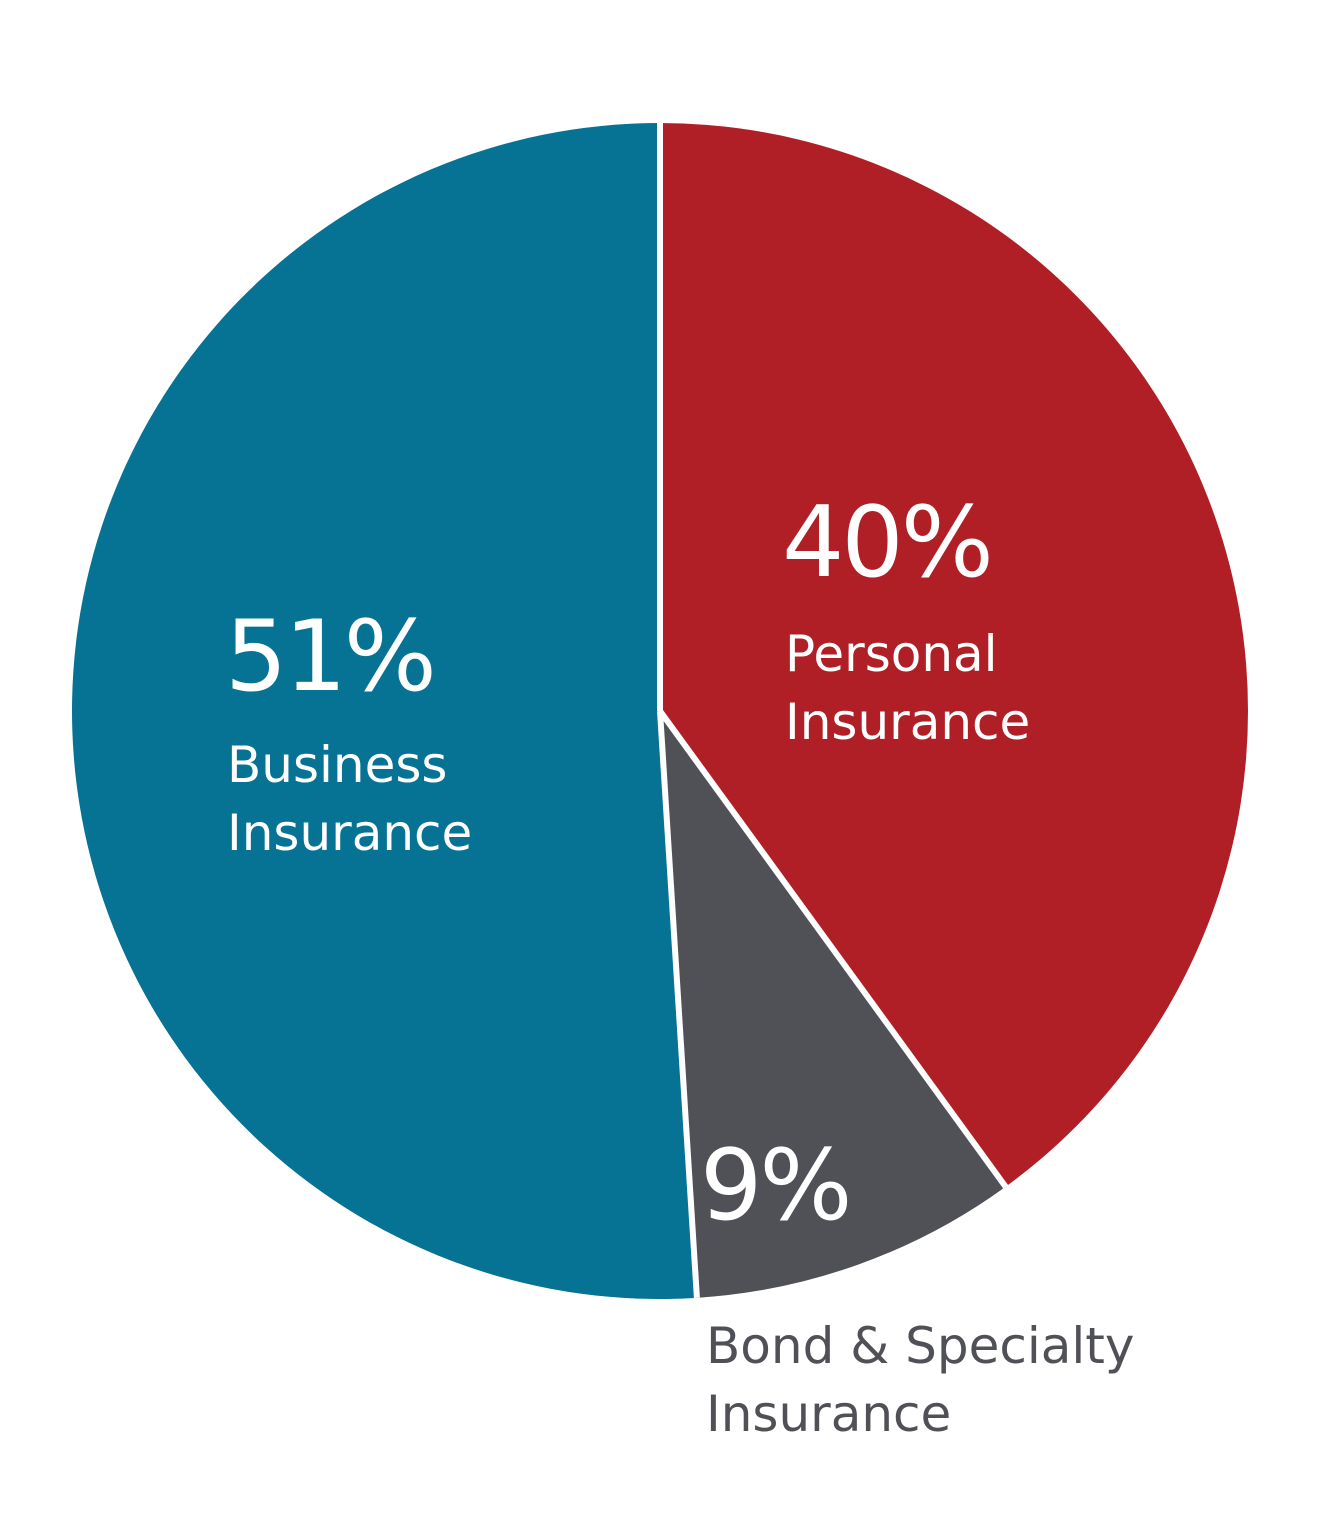 The image size is (1329, 1521). I want to click on slice-label-bond-specialty-insurance-line1: Bond & Specialty, so click(920, 1346).